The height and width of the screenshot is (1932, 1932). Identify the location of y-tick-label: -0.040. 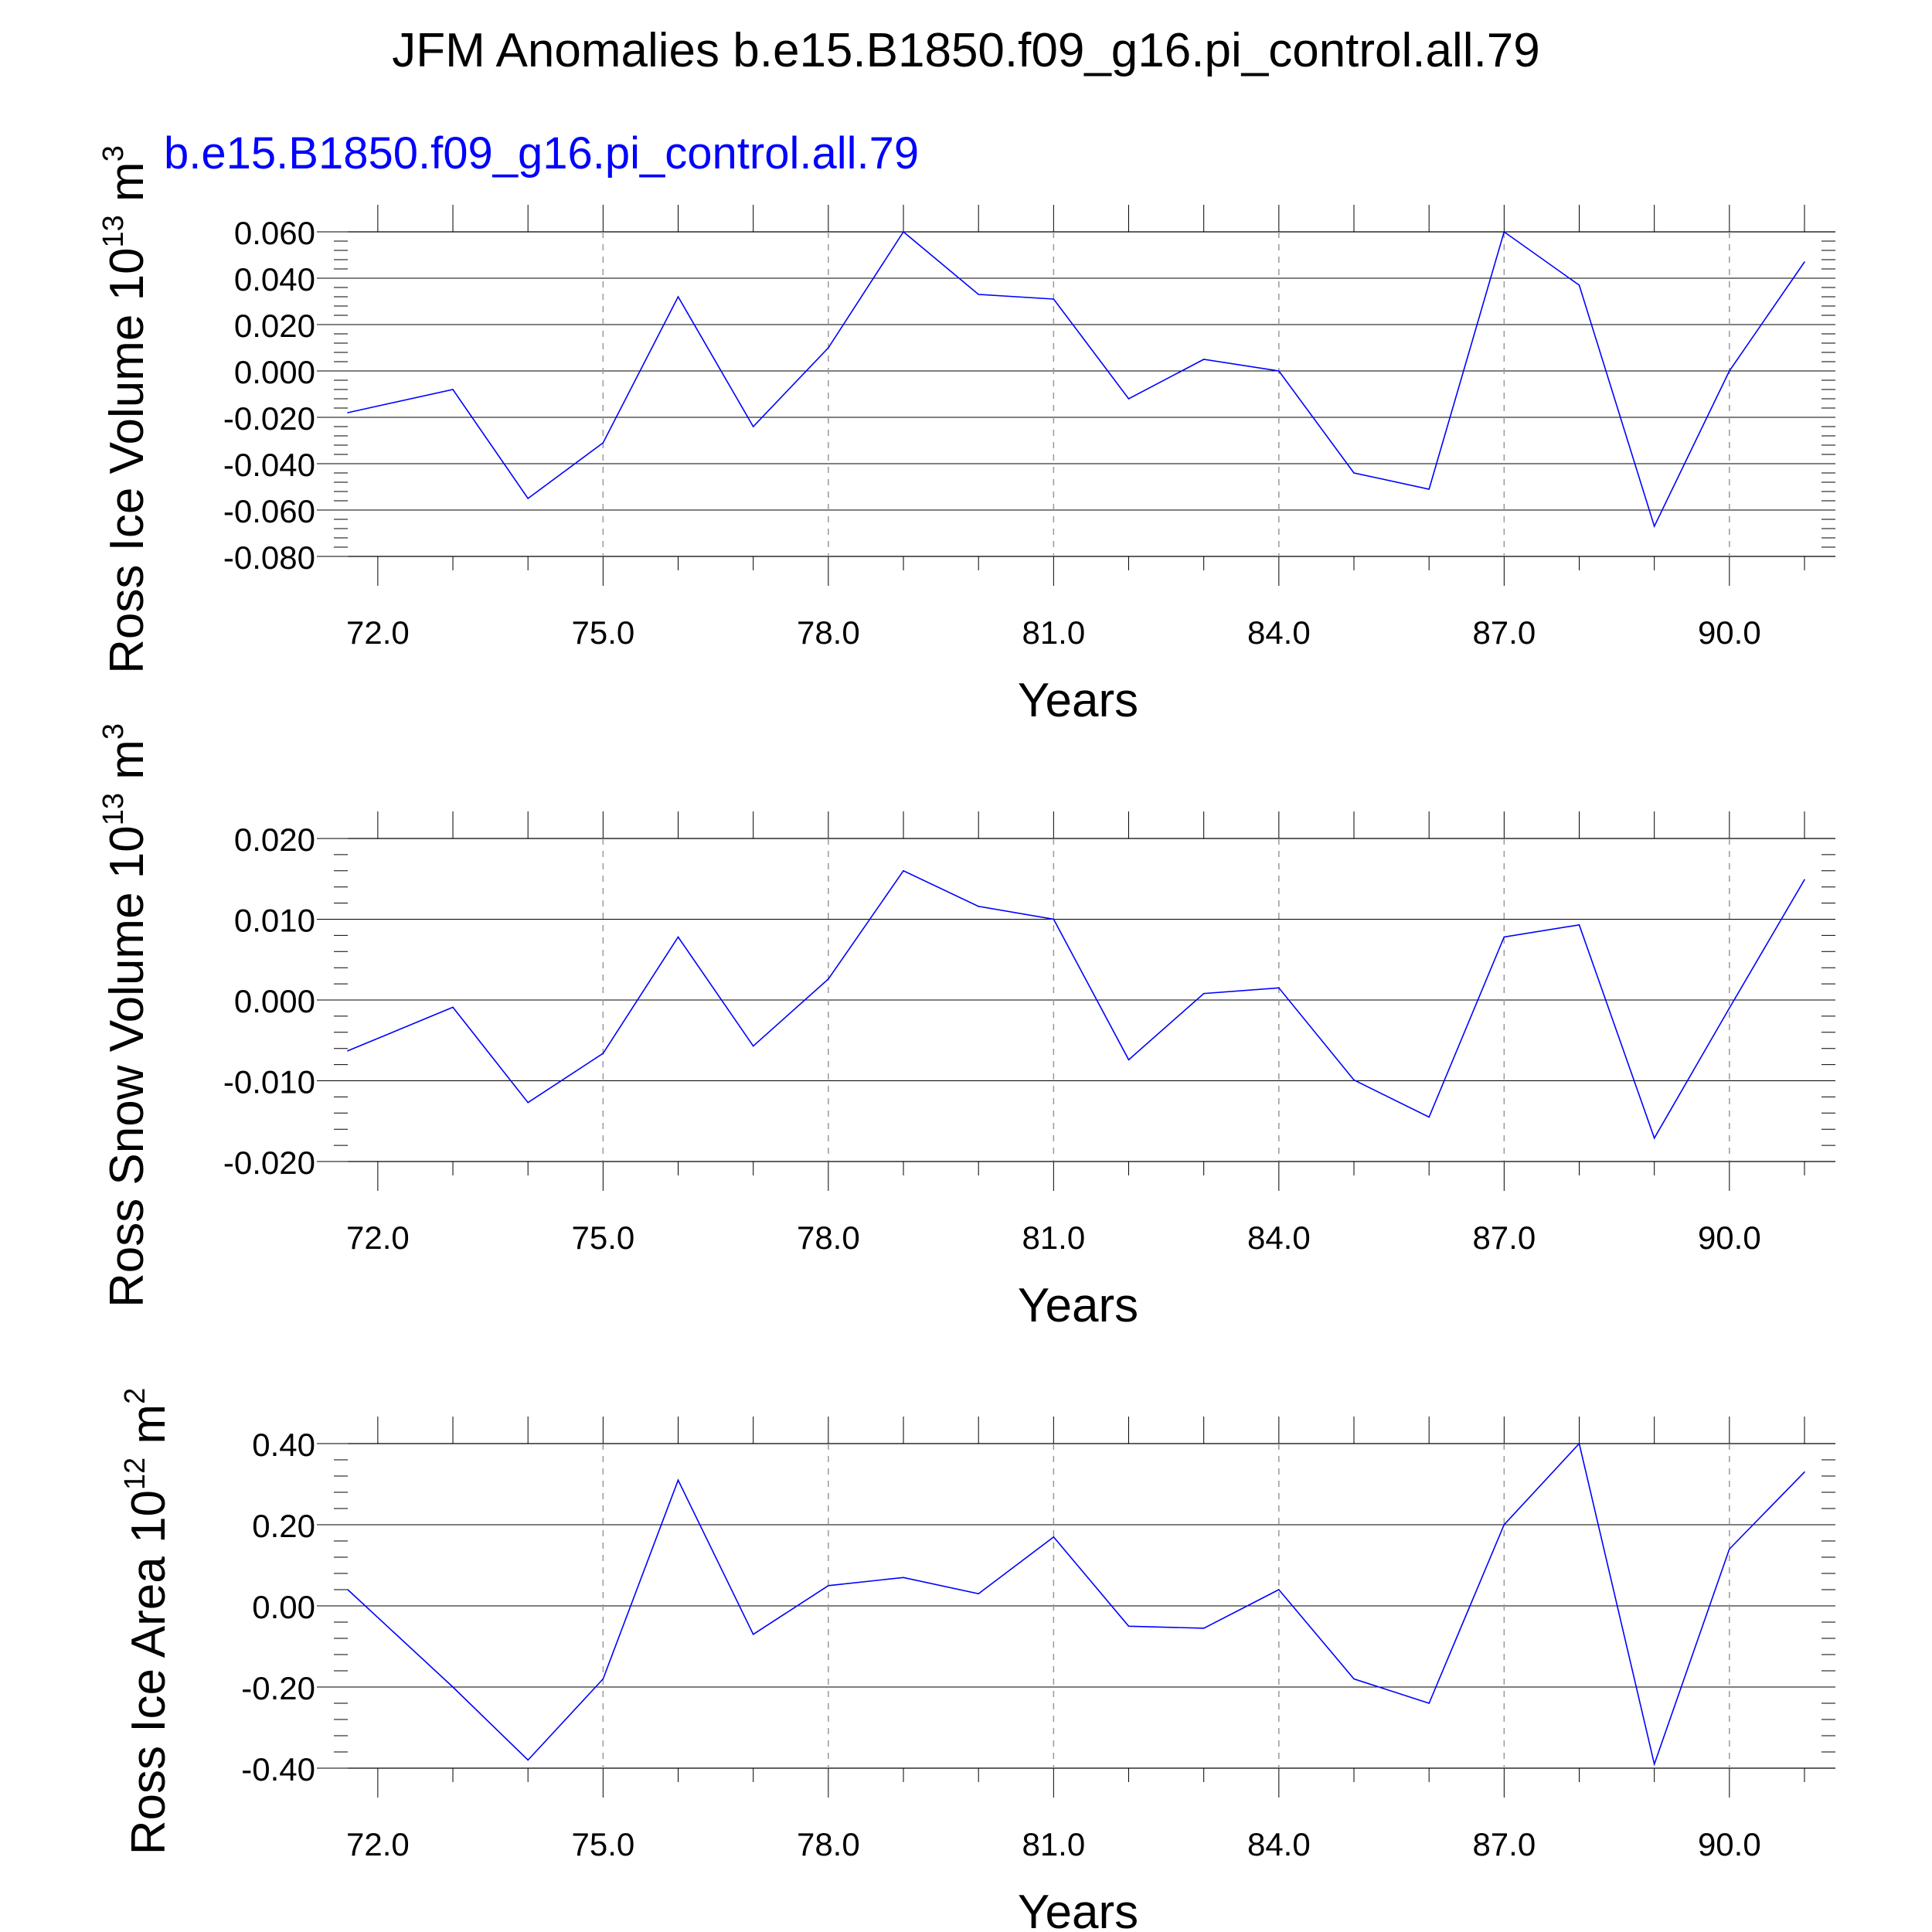
(269, 465).